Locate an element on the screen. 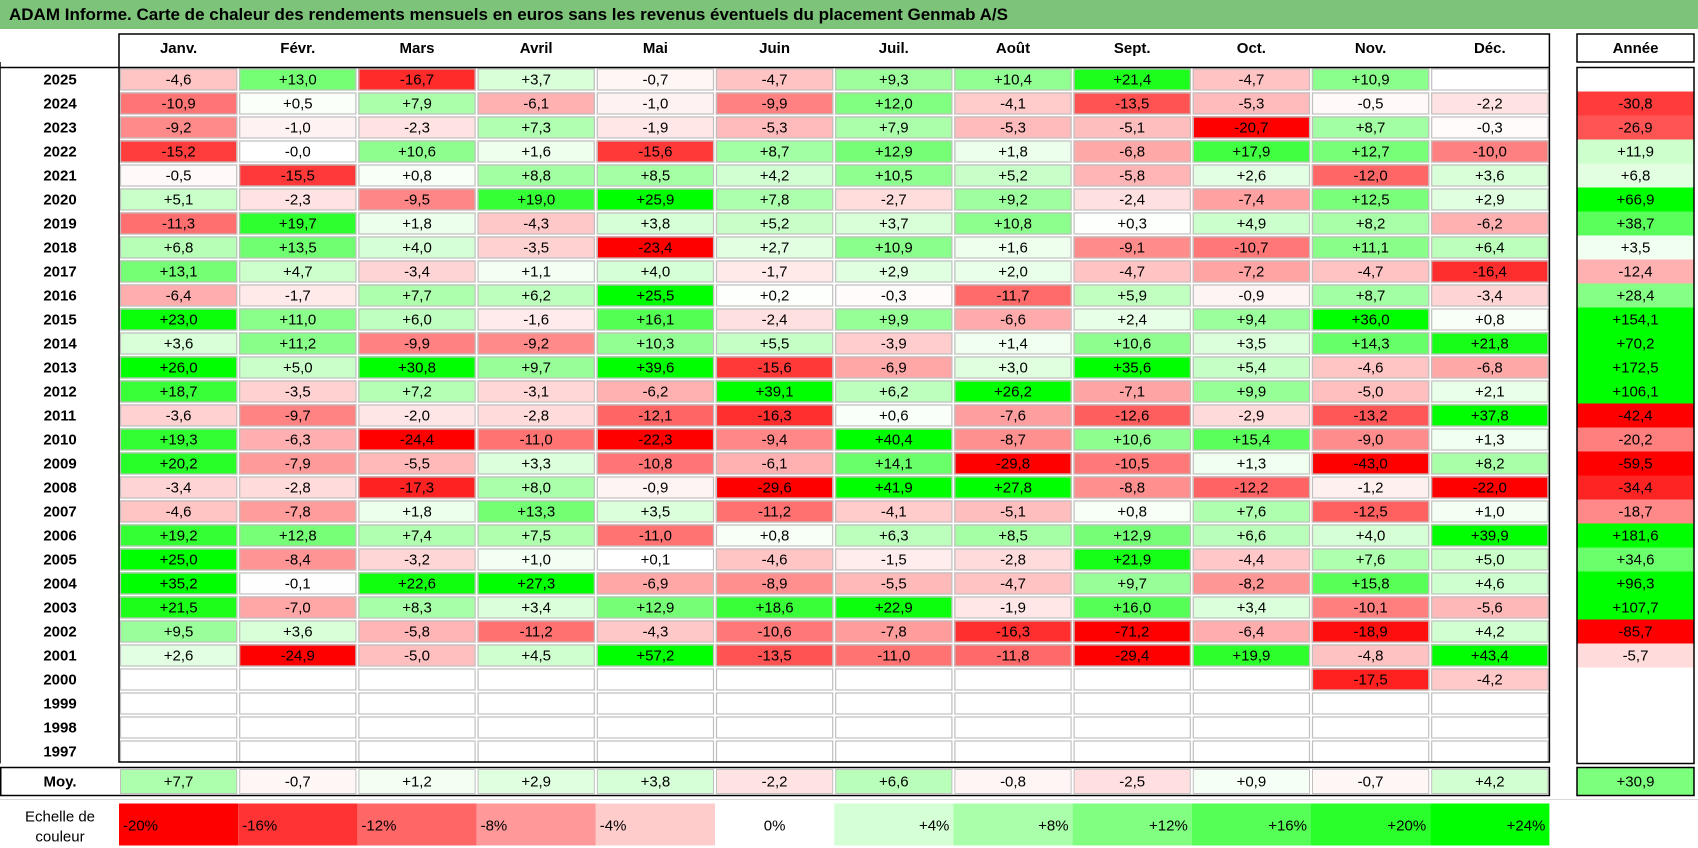  cell-value: -12,5 is located at coordinates (1370, 512).